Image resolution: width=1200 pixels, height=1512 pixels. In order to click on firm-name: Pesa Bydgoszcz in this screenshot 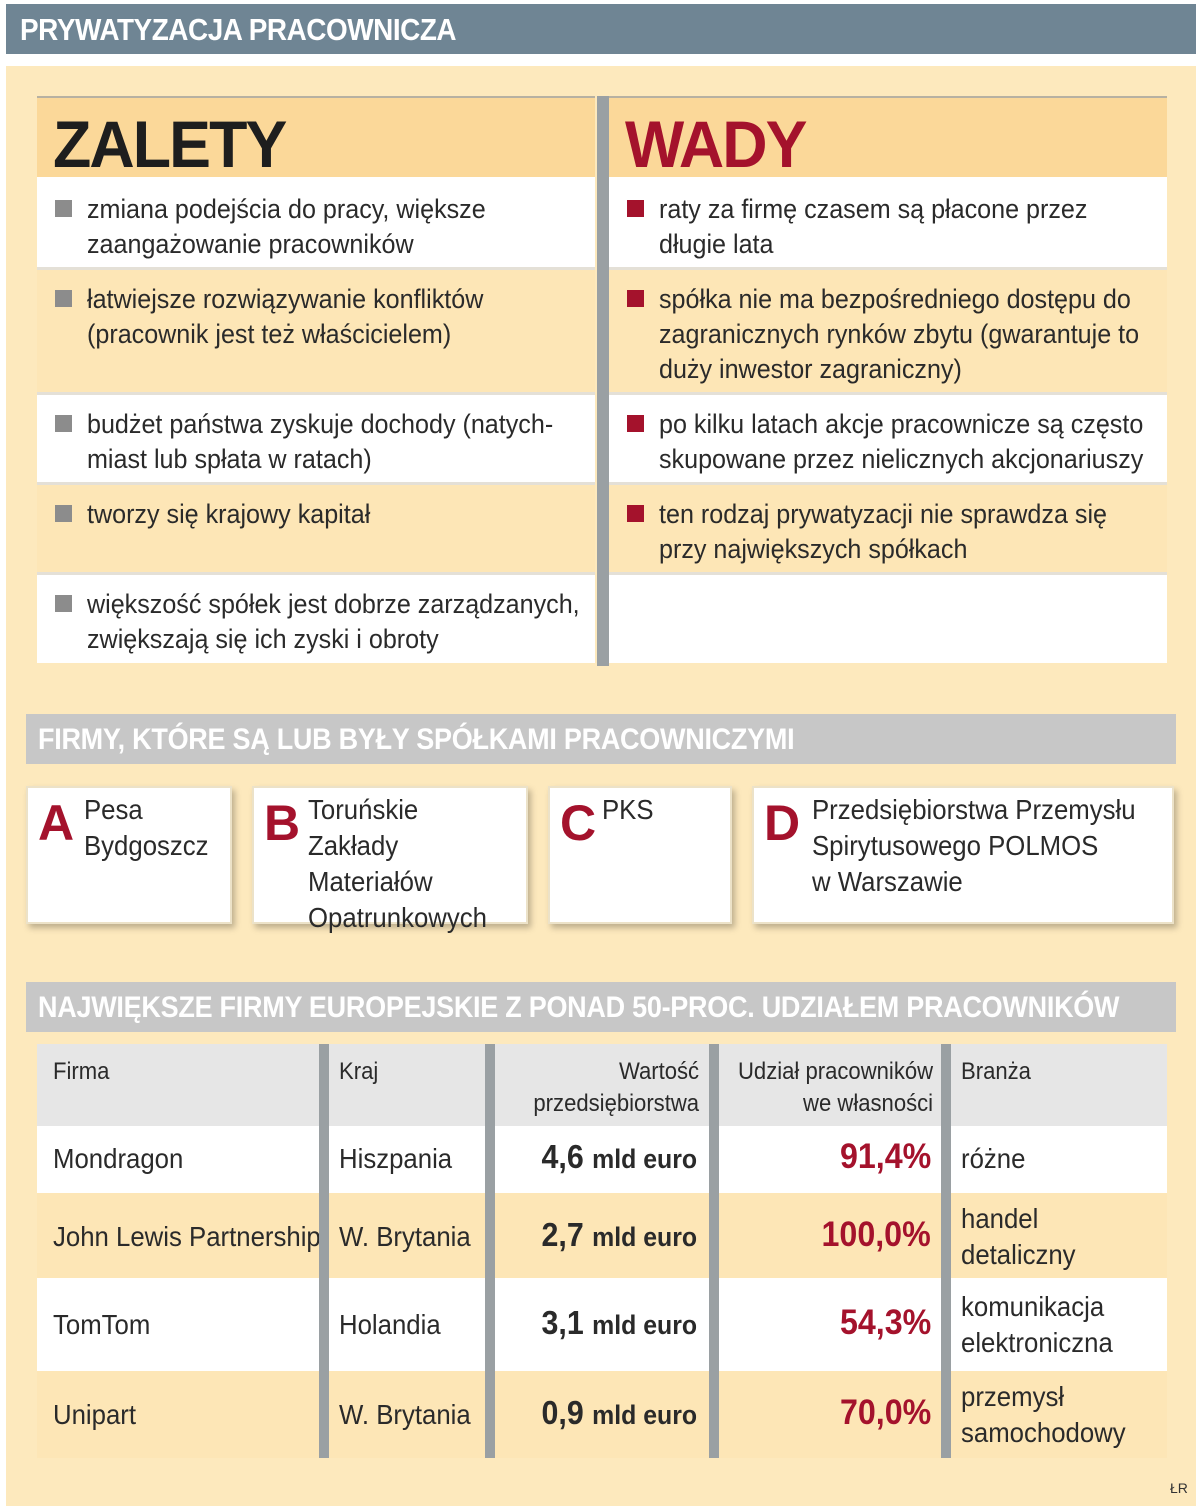, I will do `click(146, 827)`.